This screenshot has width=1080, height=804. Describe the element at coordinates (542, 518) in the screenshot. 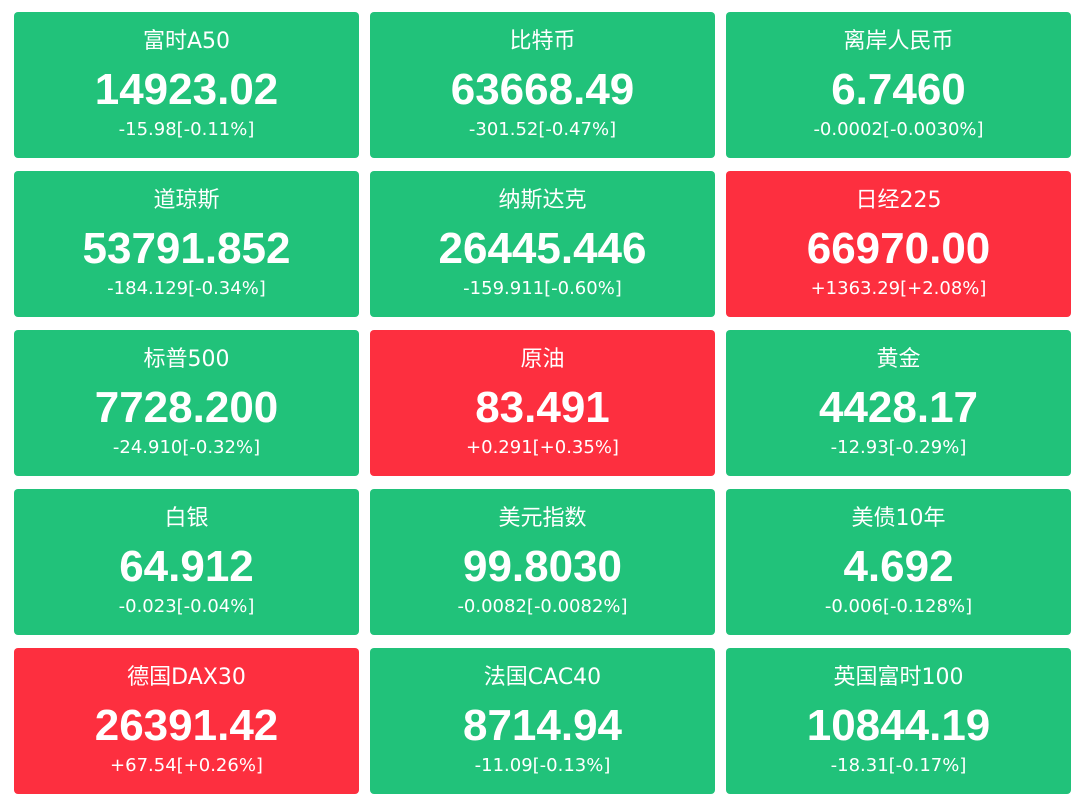

I see `quote-name: 美元指数` at that location.